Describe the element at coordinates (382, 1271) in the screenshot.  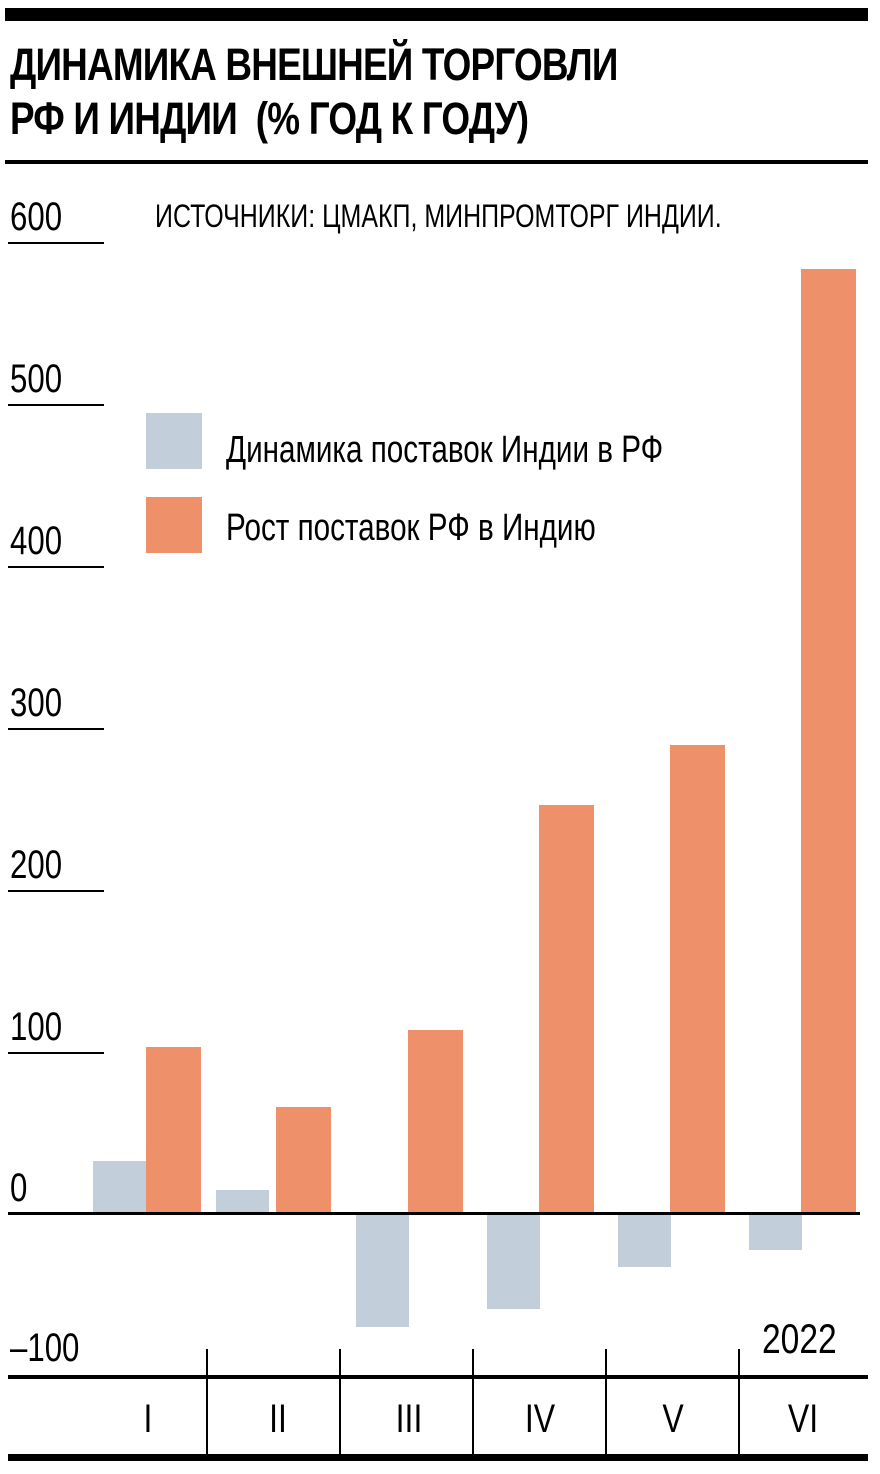
I see `bar-india-to-rf-III` at that location.